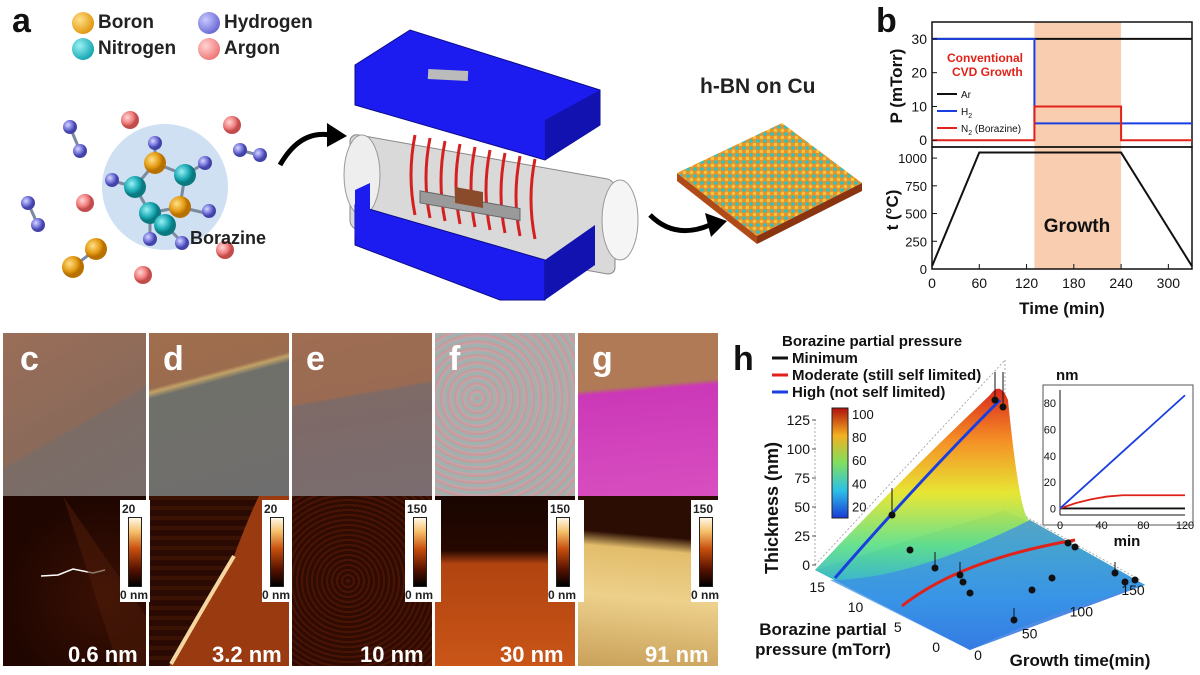 This screenshot has width=1200, height=675. Describe the element at coordinates (1169, 283) in the screenshot. I see `time-tick-label: 300` at that location.